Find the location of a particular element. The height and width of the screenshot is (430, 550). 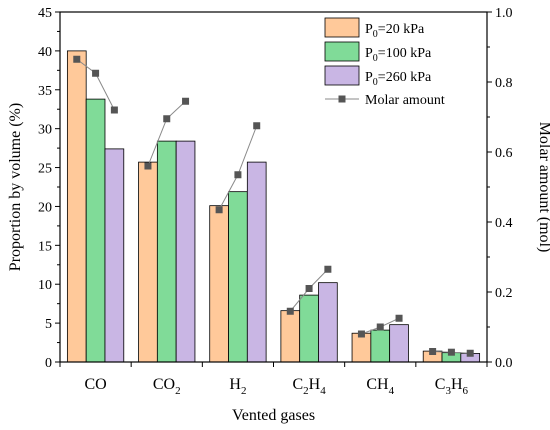

y-tick-label-9: 45 is located at coordinates (45, 13).